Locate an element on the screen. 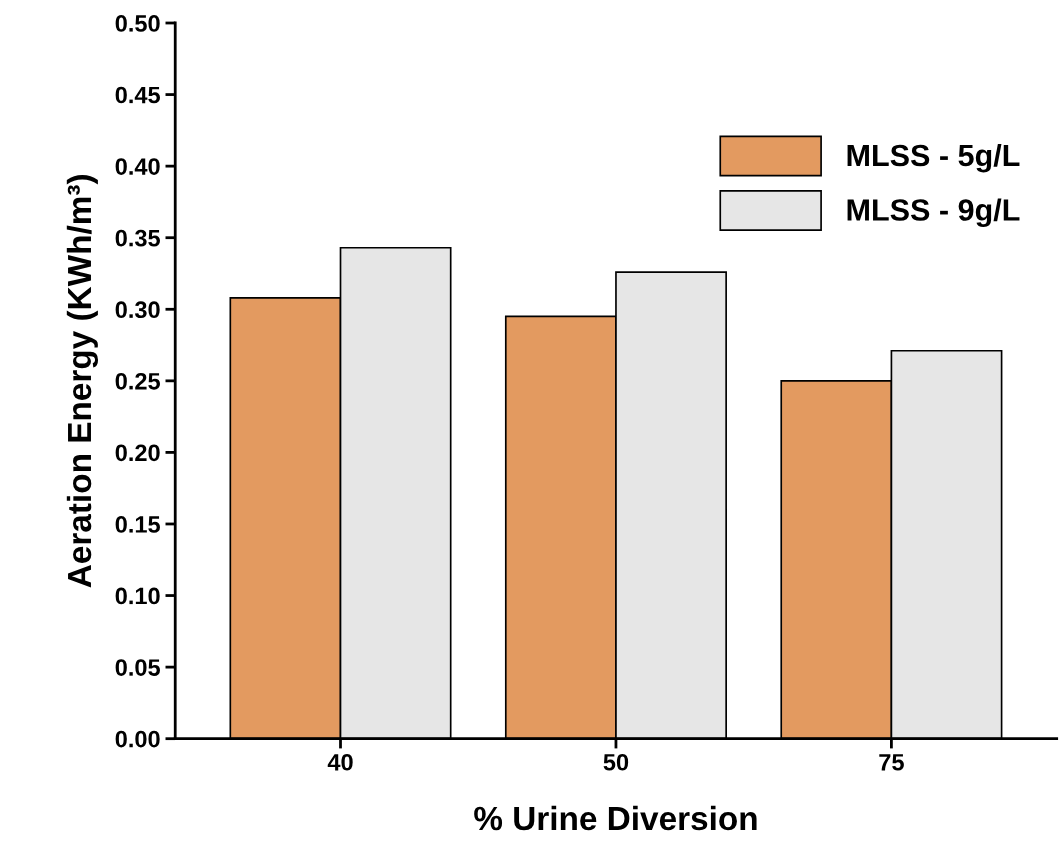 The width and height of the screenshot is (1062, 852). y-tick-label: 0.05 is located at coordinates (137, 667).